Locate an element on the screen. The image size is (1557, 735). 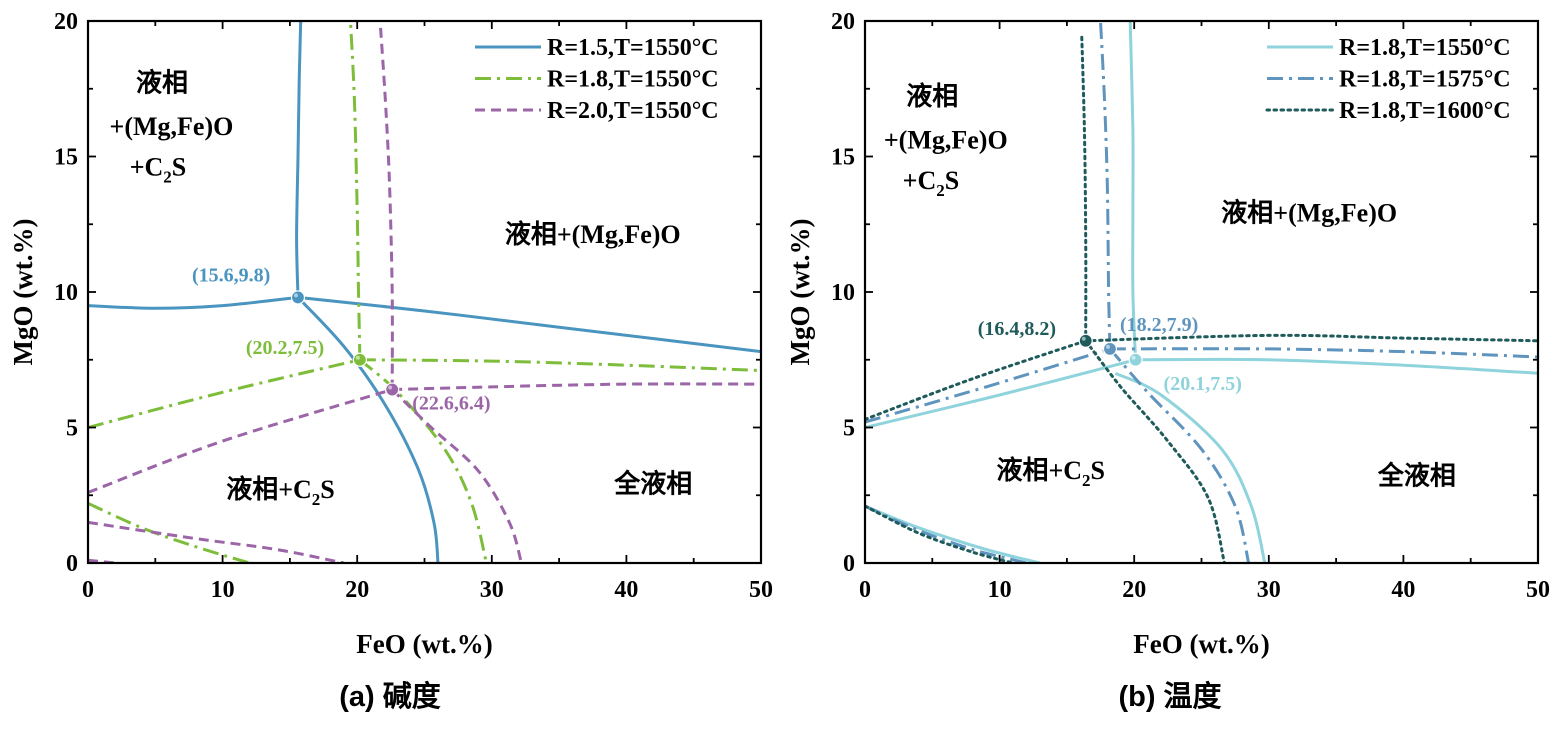
intersection-point-r-1-8-t-1575-c is located at coordinates (1110, 349).